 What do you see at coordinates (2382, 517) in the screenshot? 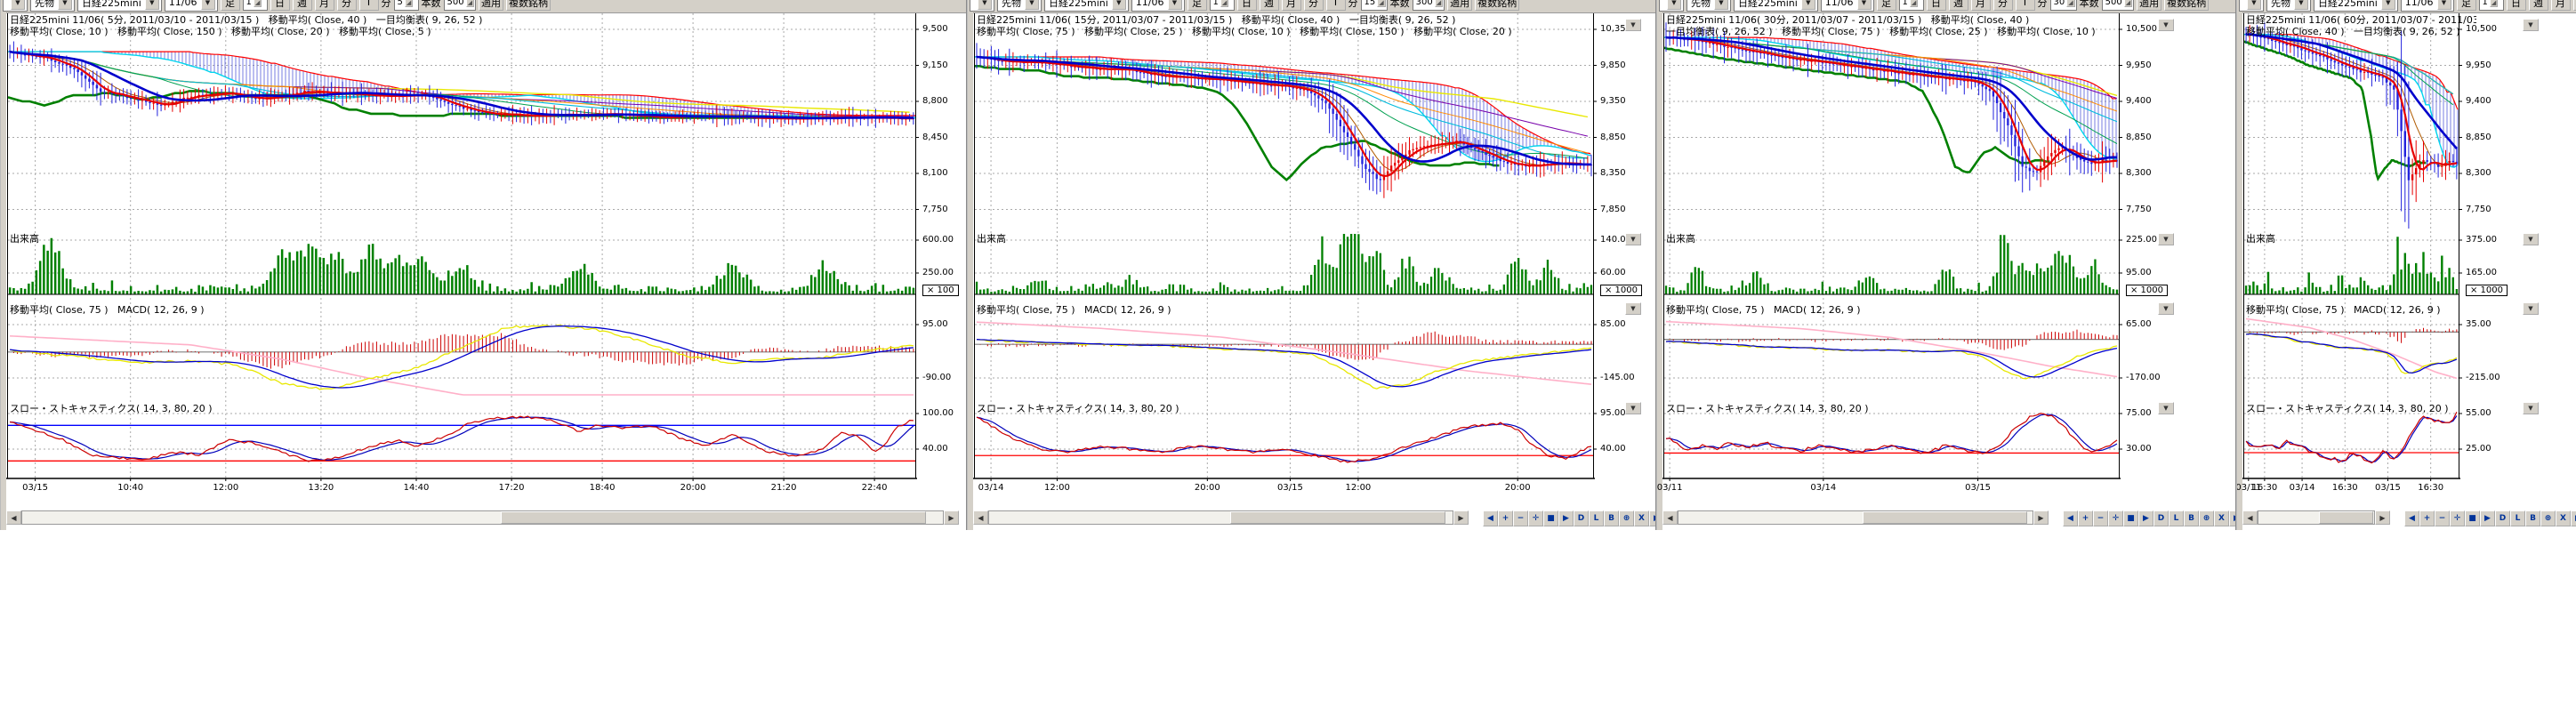
I see `scroll-right-button: ▶` at bounding box center [2382, 517].